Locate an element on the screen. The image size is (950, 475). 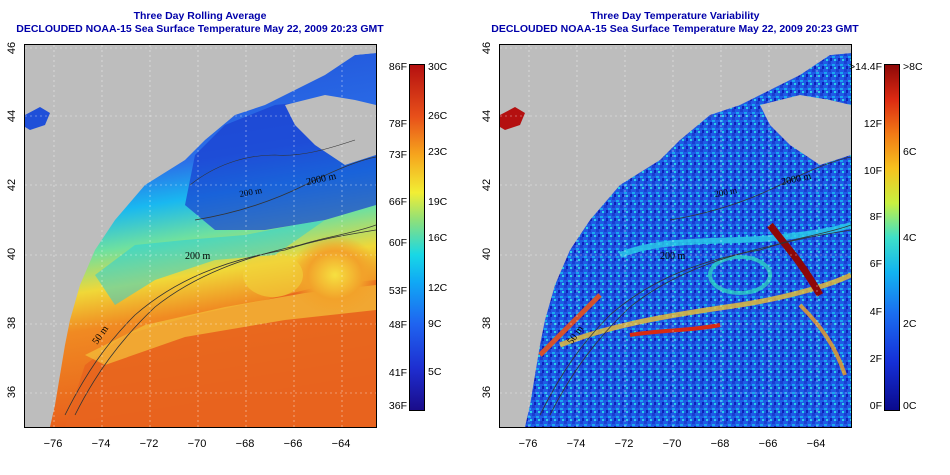
panel-title: Three Day Rolling Average is located at coordinates (200, 16).